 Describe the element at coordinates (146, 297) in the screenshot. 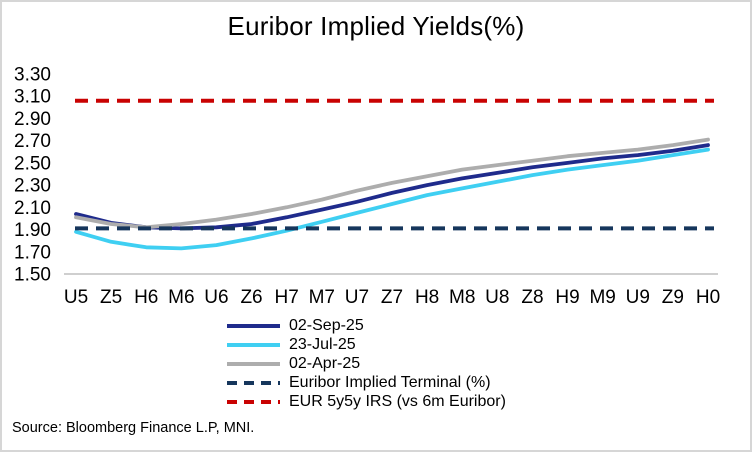

I see `x-axis-tick-label: H6` at that location.